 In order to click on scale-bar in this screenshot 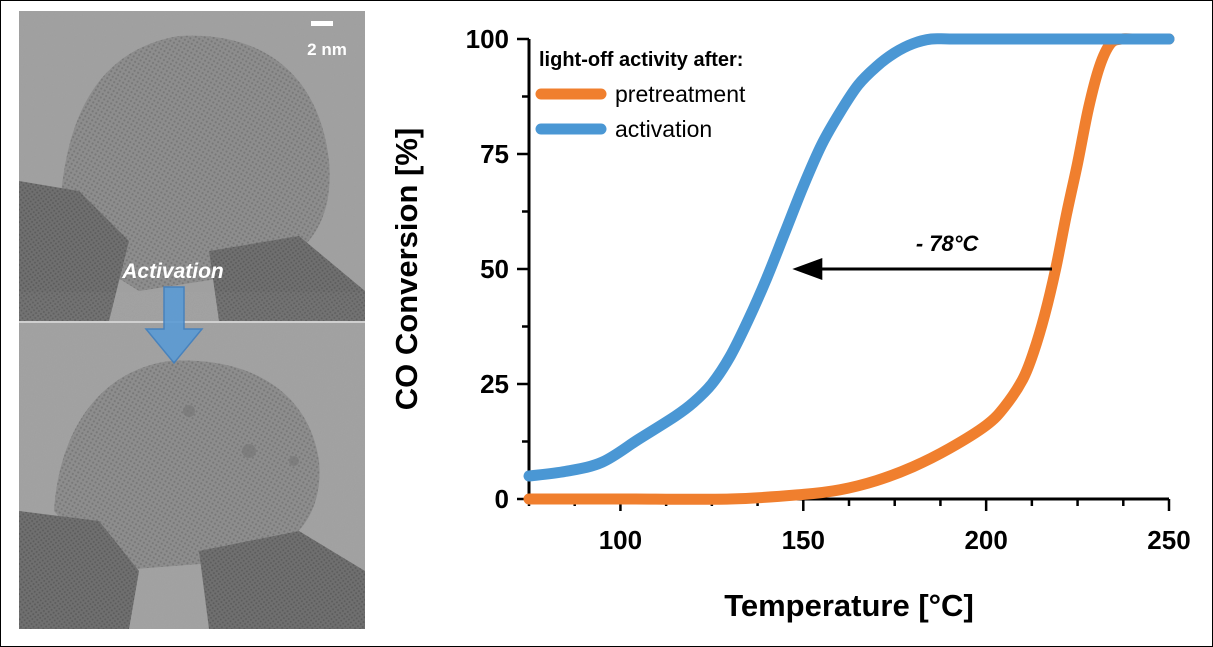, I will do `click(322, 23)`.